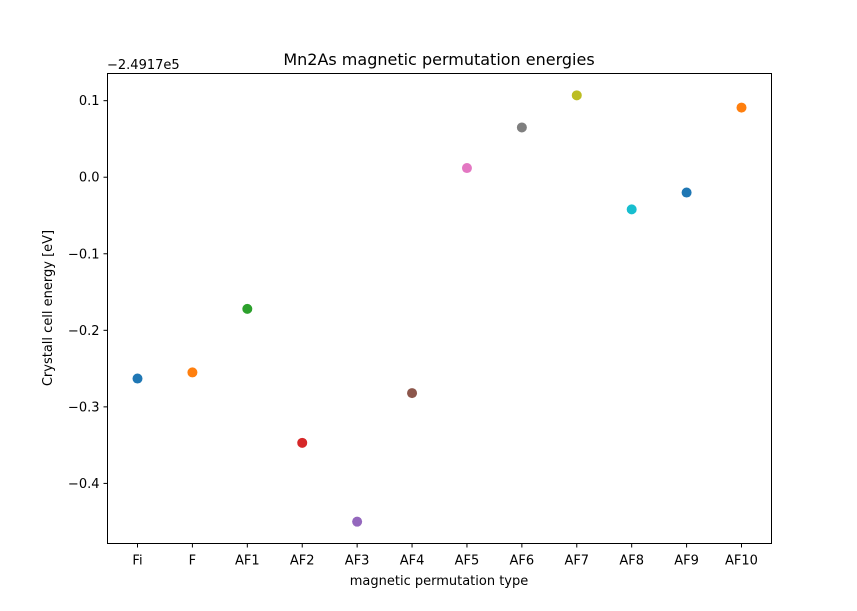 The height and width of the screenshot is (611, 857). What do you see at coordinates (576, 95) in the screenshot?
I see `data-point-af7` at bounding box center [576, 95].